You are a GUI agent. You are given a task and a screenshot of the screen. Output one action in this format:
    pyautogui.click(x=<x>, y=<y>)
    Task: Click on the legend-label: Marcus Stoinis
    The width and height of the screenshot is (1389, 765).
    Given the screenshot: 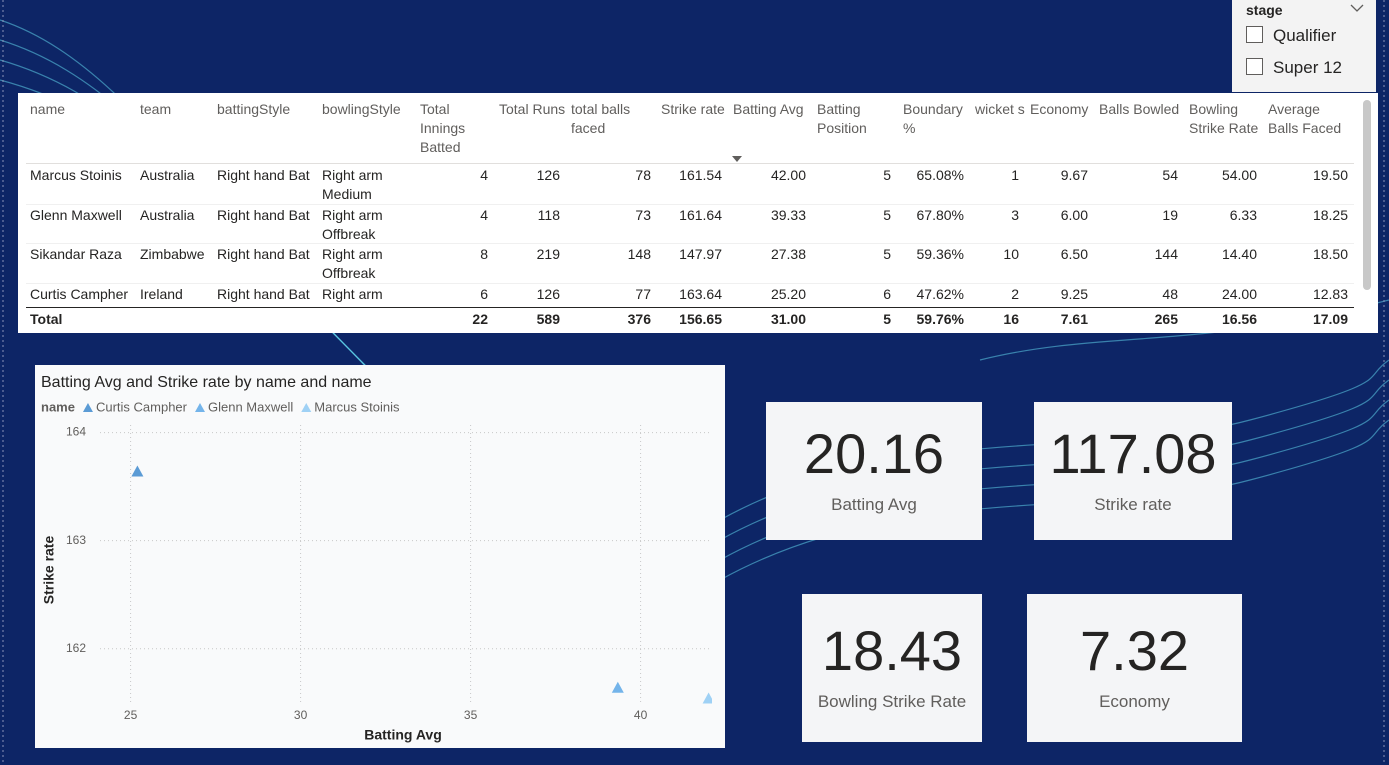 What is the action you would take?
    pyautogui.click(x=357, y=406)
    